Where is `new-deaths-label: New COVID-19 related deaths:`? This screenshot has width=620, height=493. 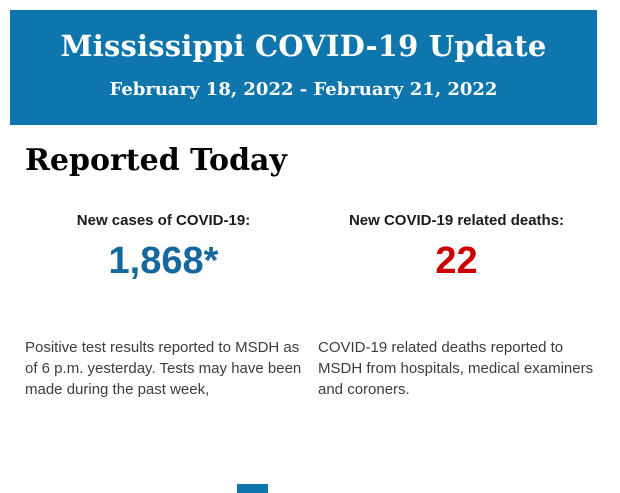
new-deaths-label: New COVID-19 related deaths: is located at coordinates (456, 220).